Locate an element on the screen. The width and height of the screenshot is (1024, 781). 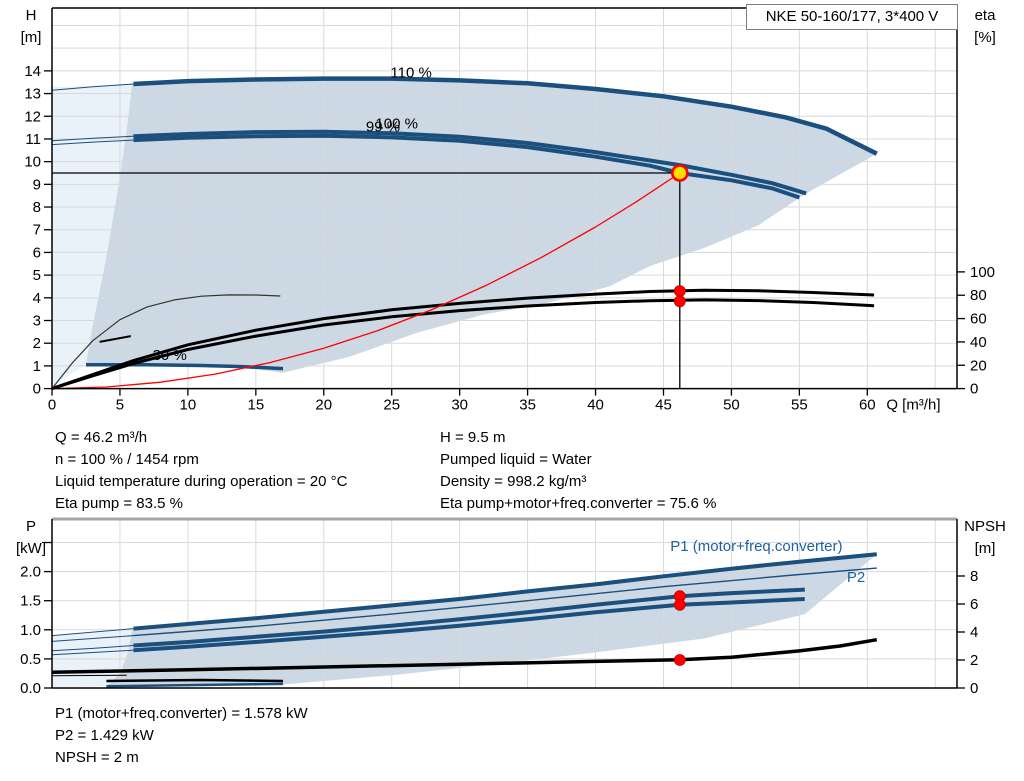
svg-text: H is located at coordinates (31, 15).